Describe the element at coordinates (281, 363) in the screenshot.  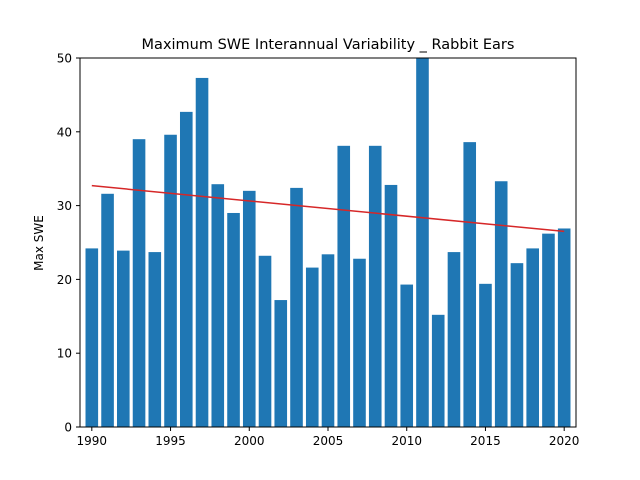
I see `bar-2002` at that location.